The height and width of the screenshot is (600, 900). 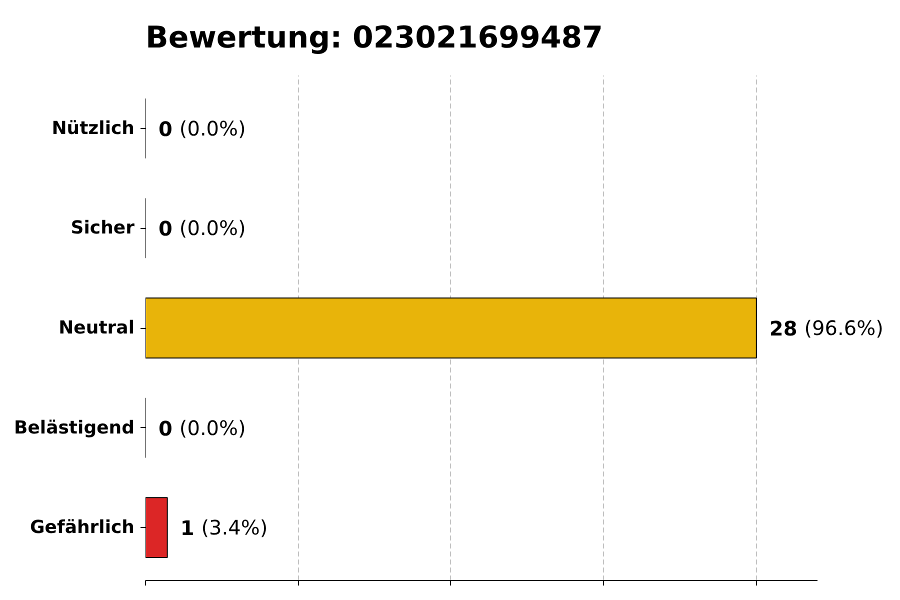 I want to click on y-tick-label: Neutral, so click(x=96, y=328).